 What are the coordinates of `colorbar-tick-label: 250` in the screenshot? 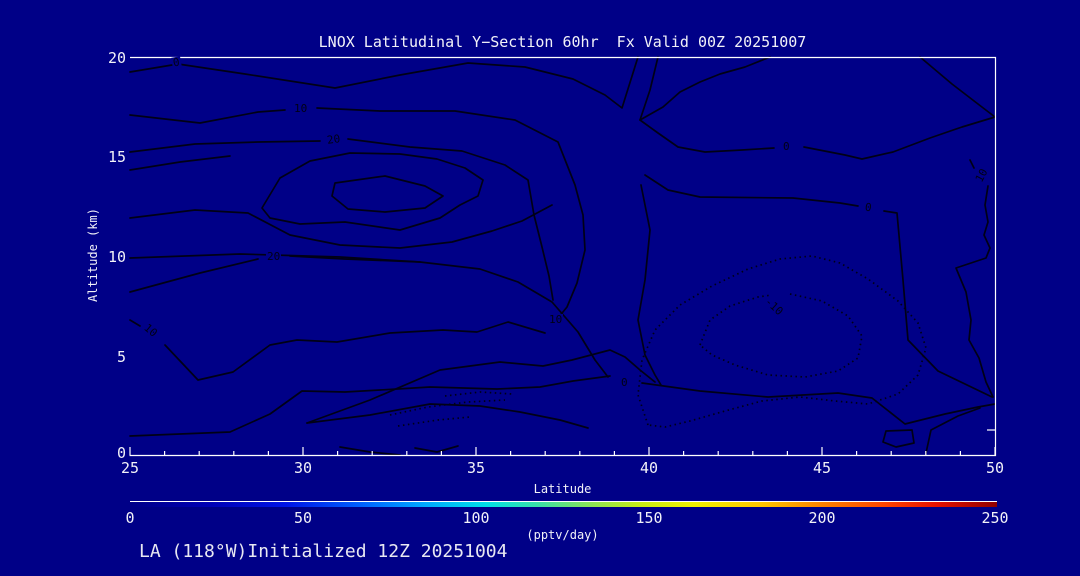 It's located at (995, 518).